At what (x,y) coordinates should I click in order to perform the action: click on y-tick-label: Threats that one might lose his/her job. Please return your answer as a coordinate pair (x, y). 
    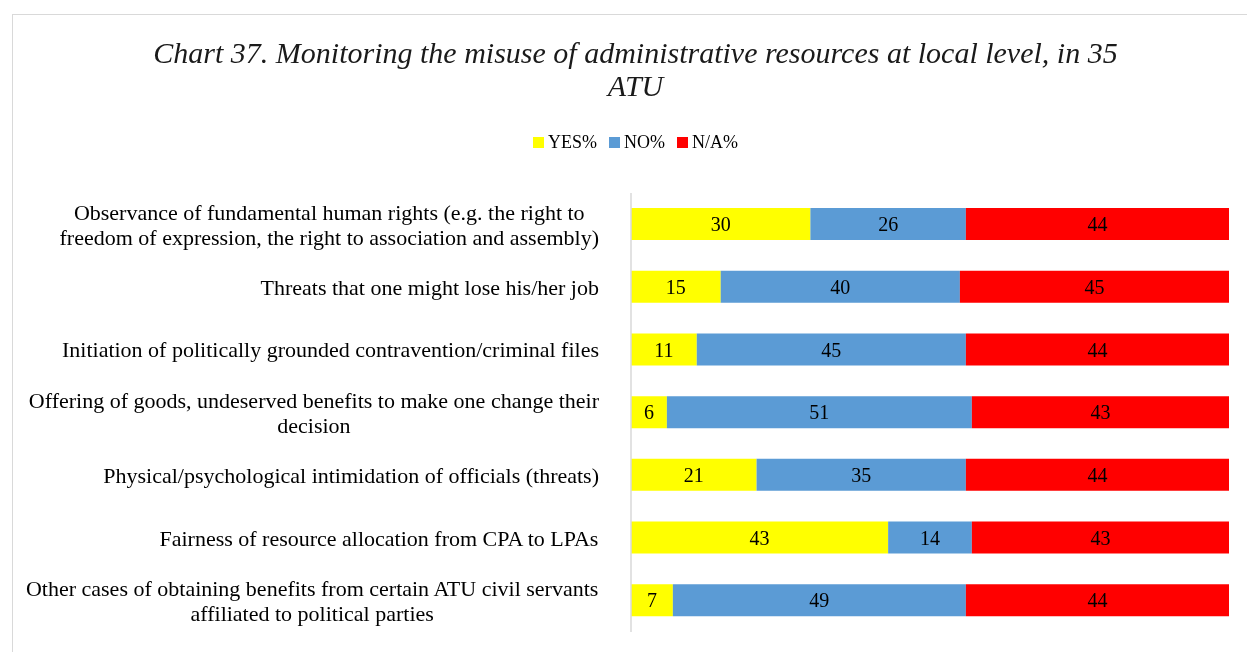
    Looking at the image, I should click on (430, 287).